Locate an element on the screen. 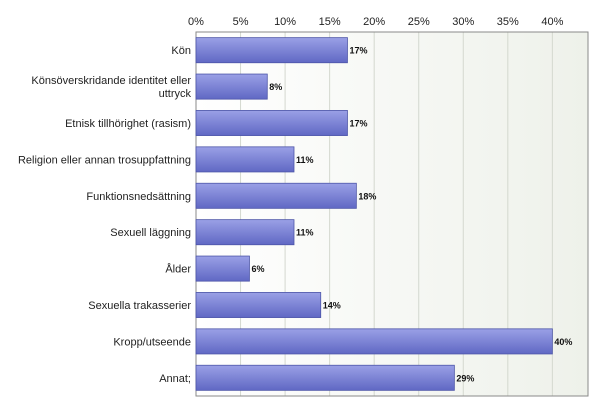 The width and height of the screenshot is (600, 410). category-label: uttryck is located at coordinates (175, 94).